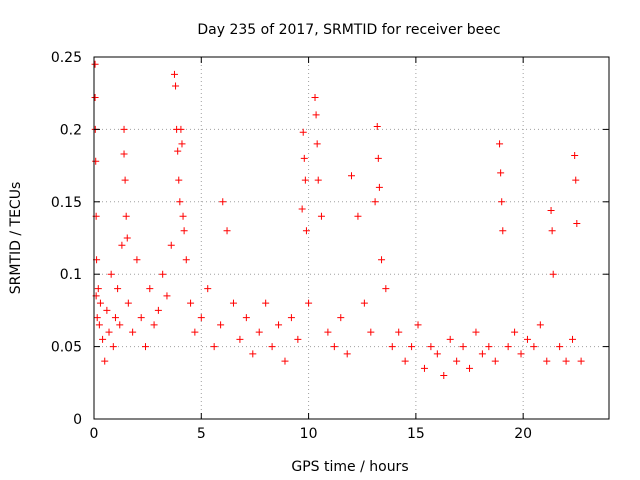  I want to click on y-tick-label: 0.25, so click(66, 58).